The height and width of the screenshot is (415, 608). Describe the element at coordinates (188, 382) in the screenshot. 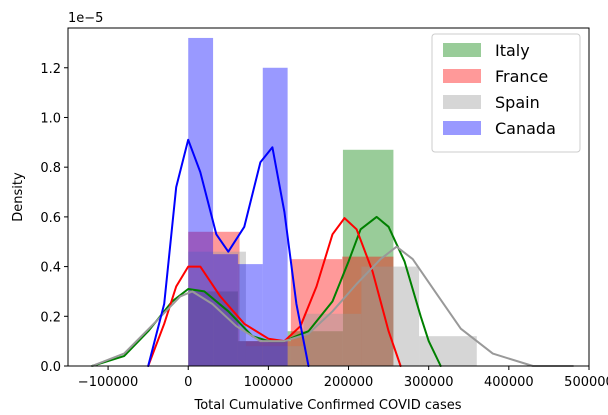

I see `x-tick-label: 0` at that location.